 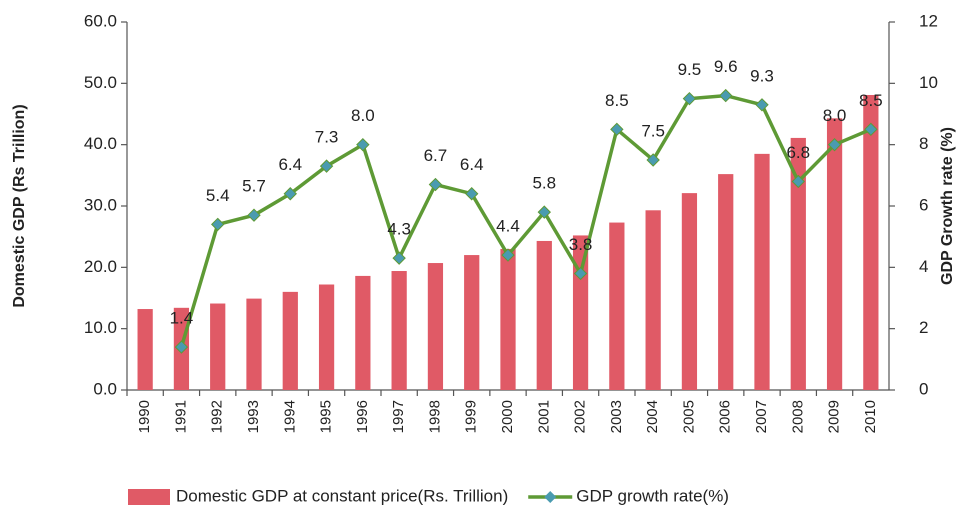 What do you see at coordinates (434, 416) in the screenshot?
I see `x-tick-label: 1998` at bounding box center [434, 416].